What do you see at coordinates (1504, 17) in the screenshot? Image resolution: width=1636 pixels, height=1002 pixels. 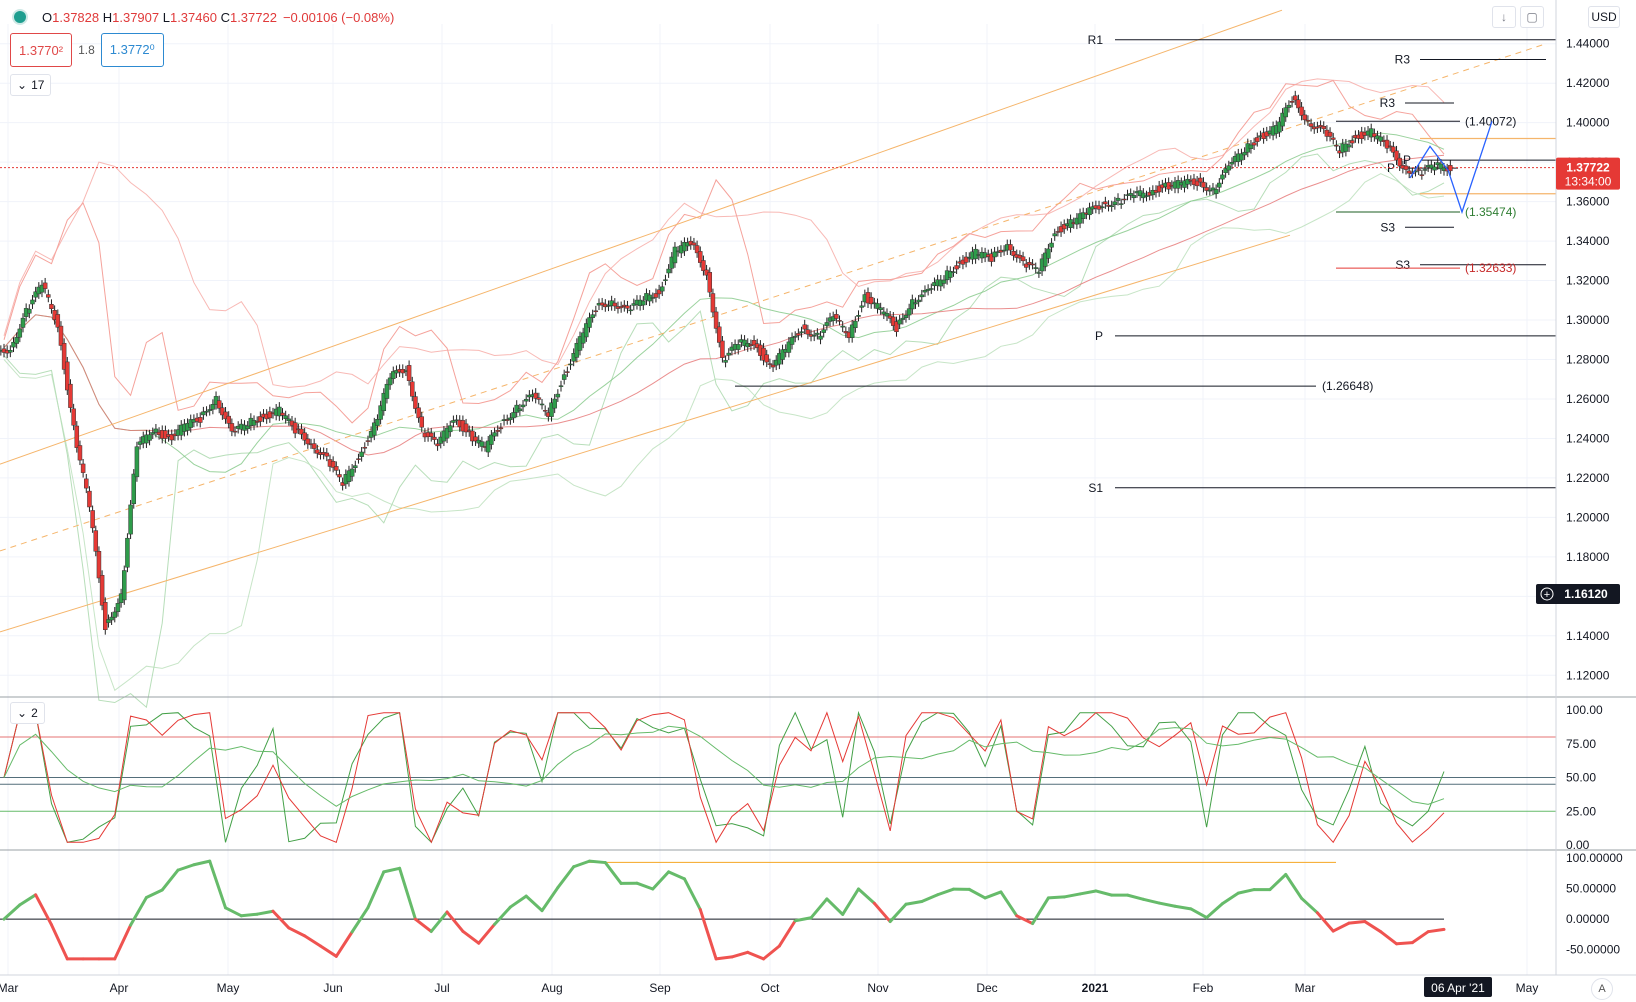 I see `download-icon: ↓` at bounding box center [1504, 17].